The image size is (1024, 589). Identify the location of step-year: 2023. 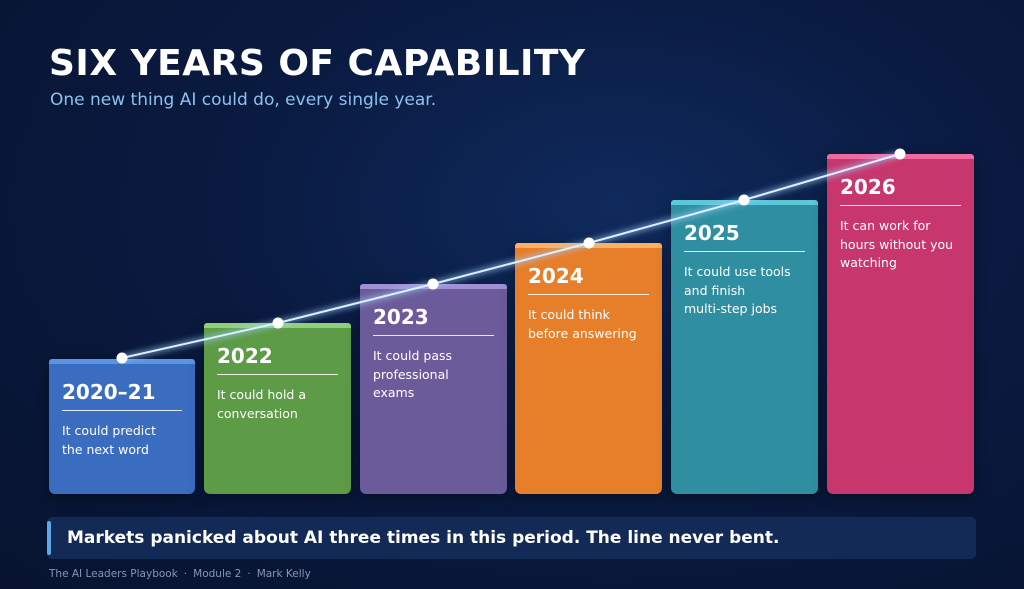
(401, 317).